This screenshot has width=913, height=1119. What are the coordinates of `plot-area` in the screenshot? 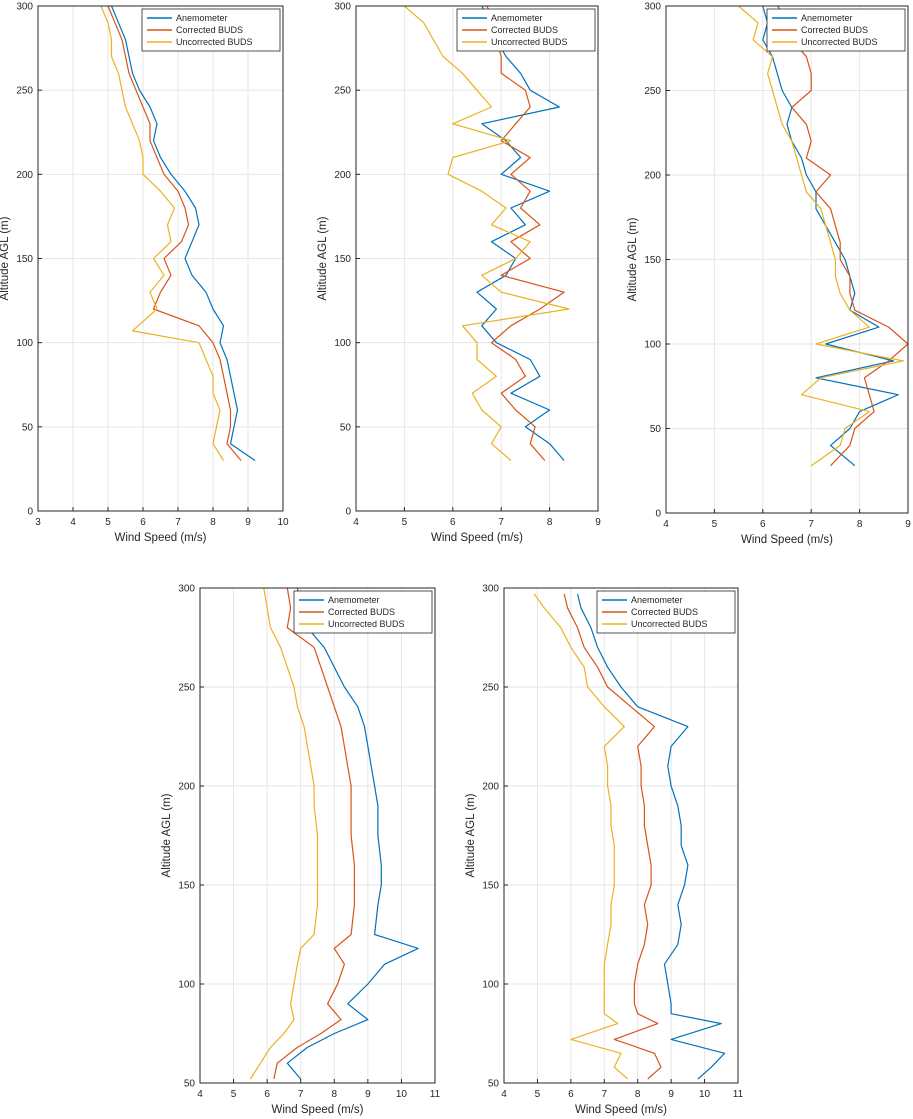 It's located at (621, 835).